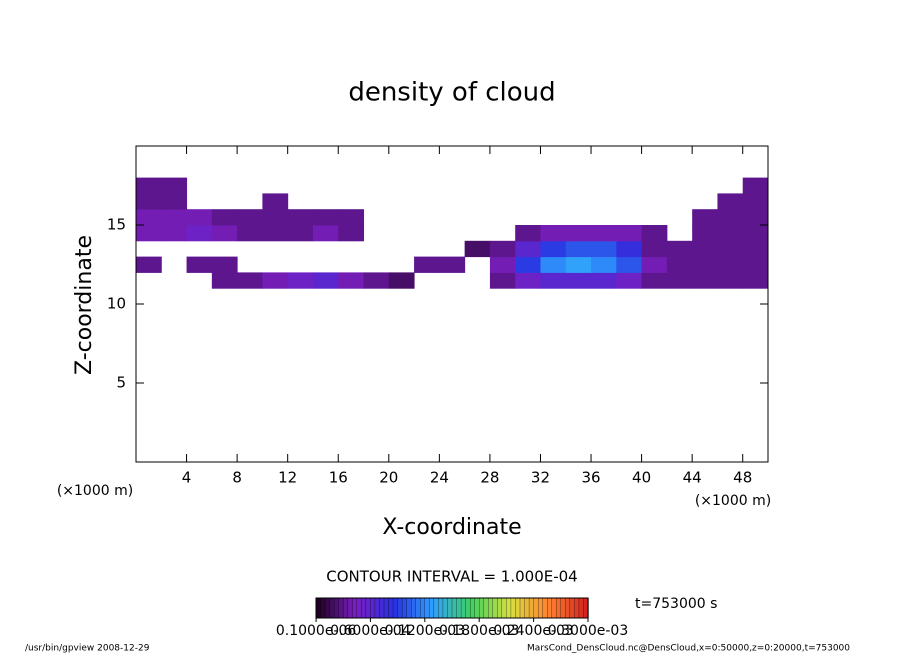 This screenshot has height=654, width=904. What do you see at coordinates (692, 478) in the screenshot?
I see `x-tick-label: 44` at bounding box center [692, 478].